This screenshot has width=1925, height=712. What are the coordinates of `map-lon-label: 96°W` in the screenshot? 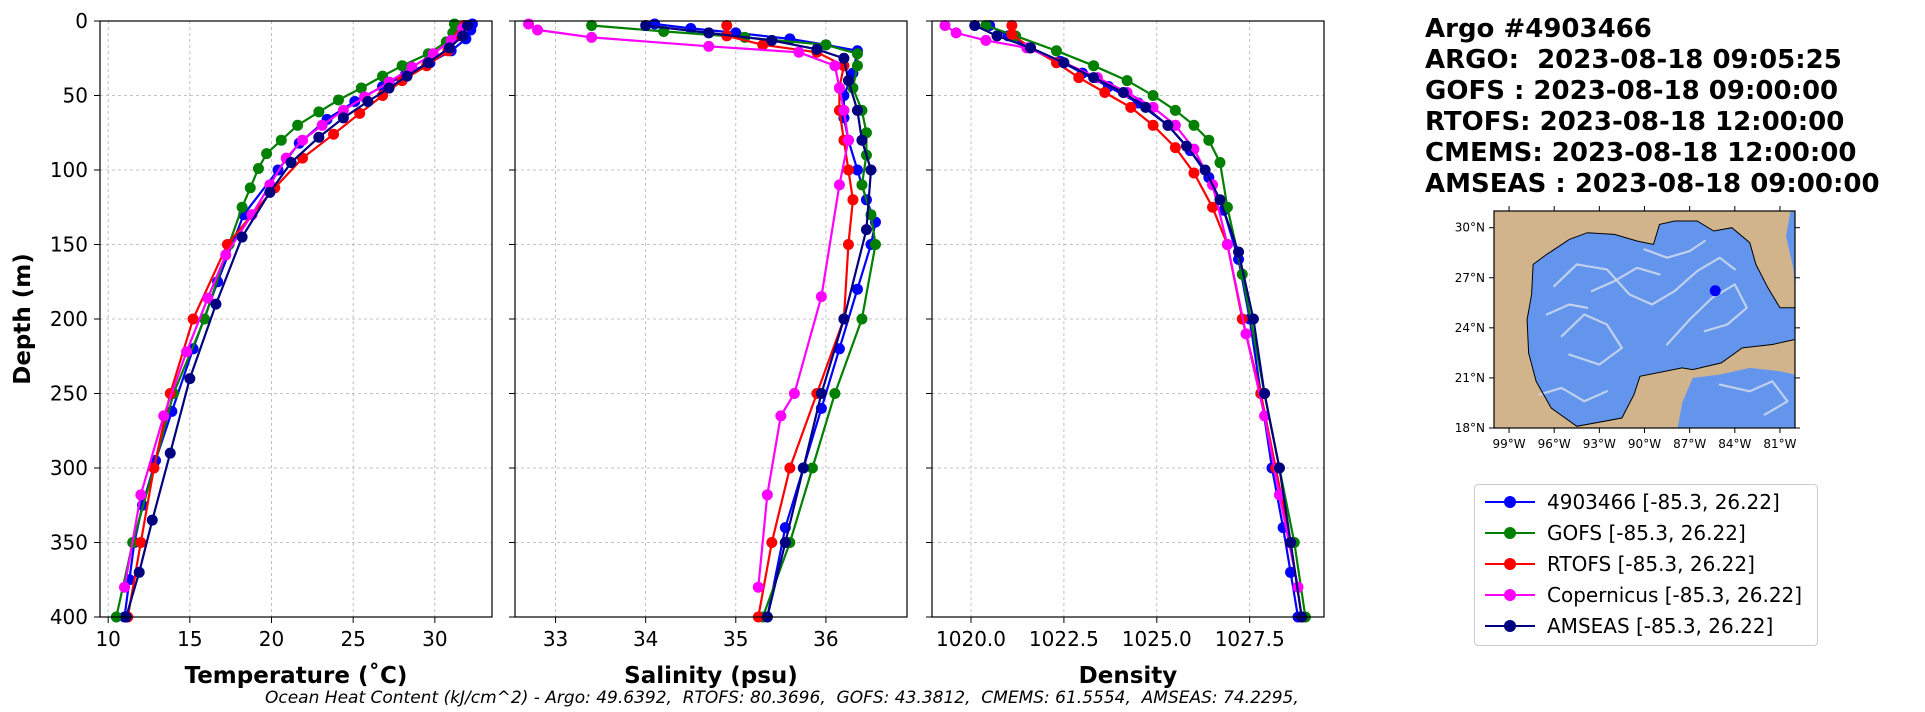 It's located at (1554, 444).